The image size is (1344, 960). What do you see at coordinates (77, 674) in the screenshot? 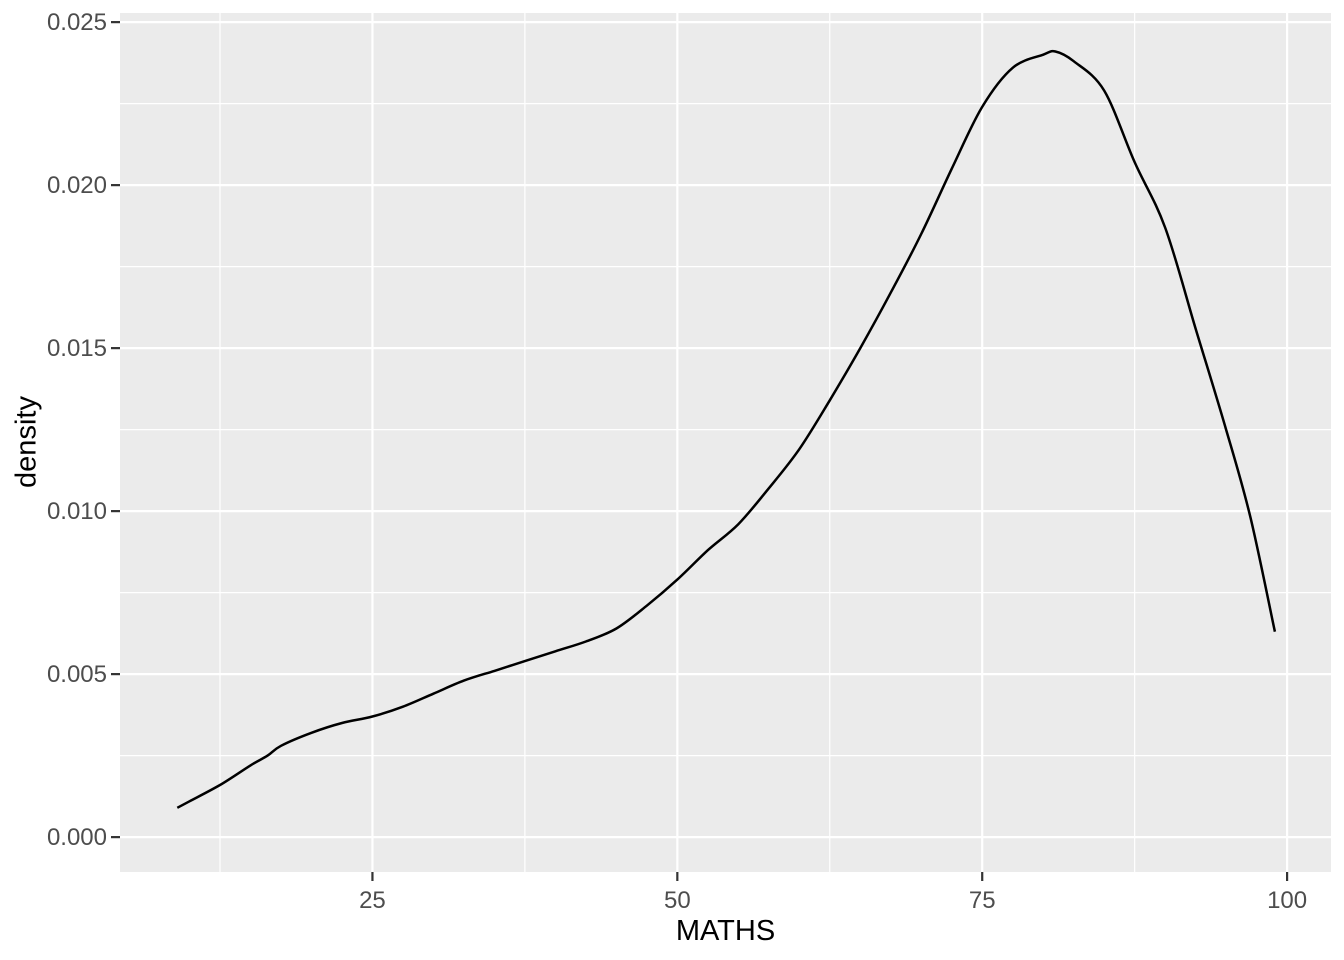
I see `y-tick-label: 0.005` at bounding box center [77, 674].